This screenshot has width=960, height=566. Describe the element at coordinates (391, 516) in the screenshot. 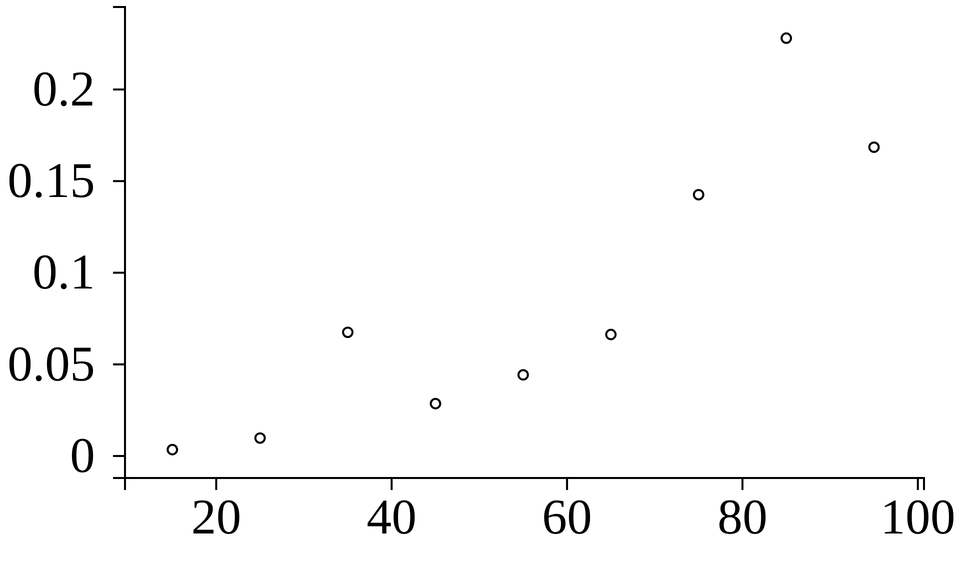

I see `x-tick-label: 40` at that location.